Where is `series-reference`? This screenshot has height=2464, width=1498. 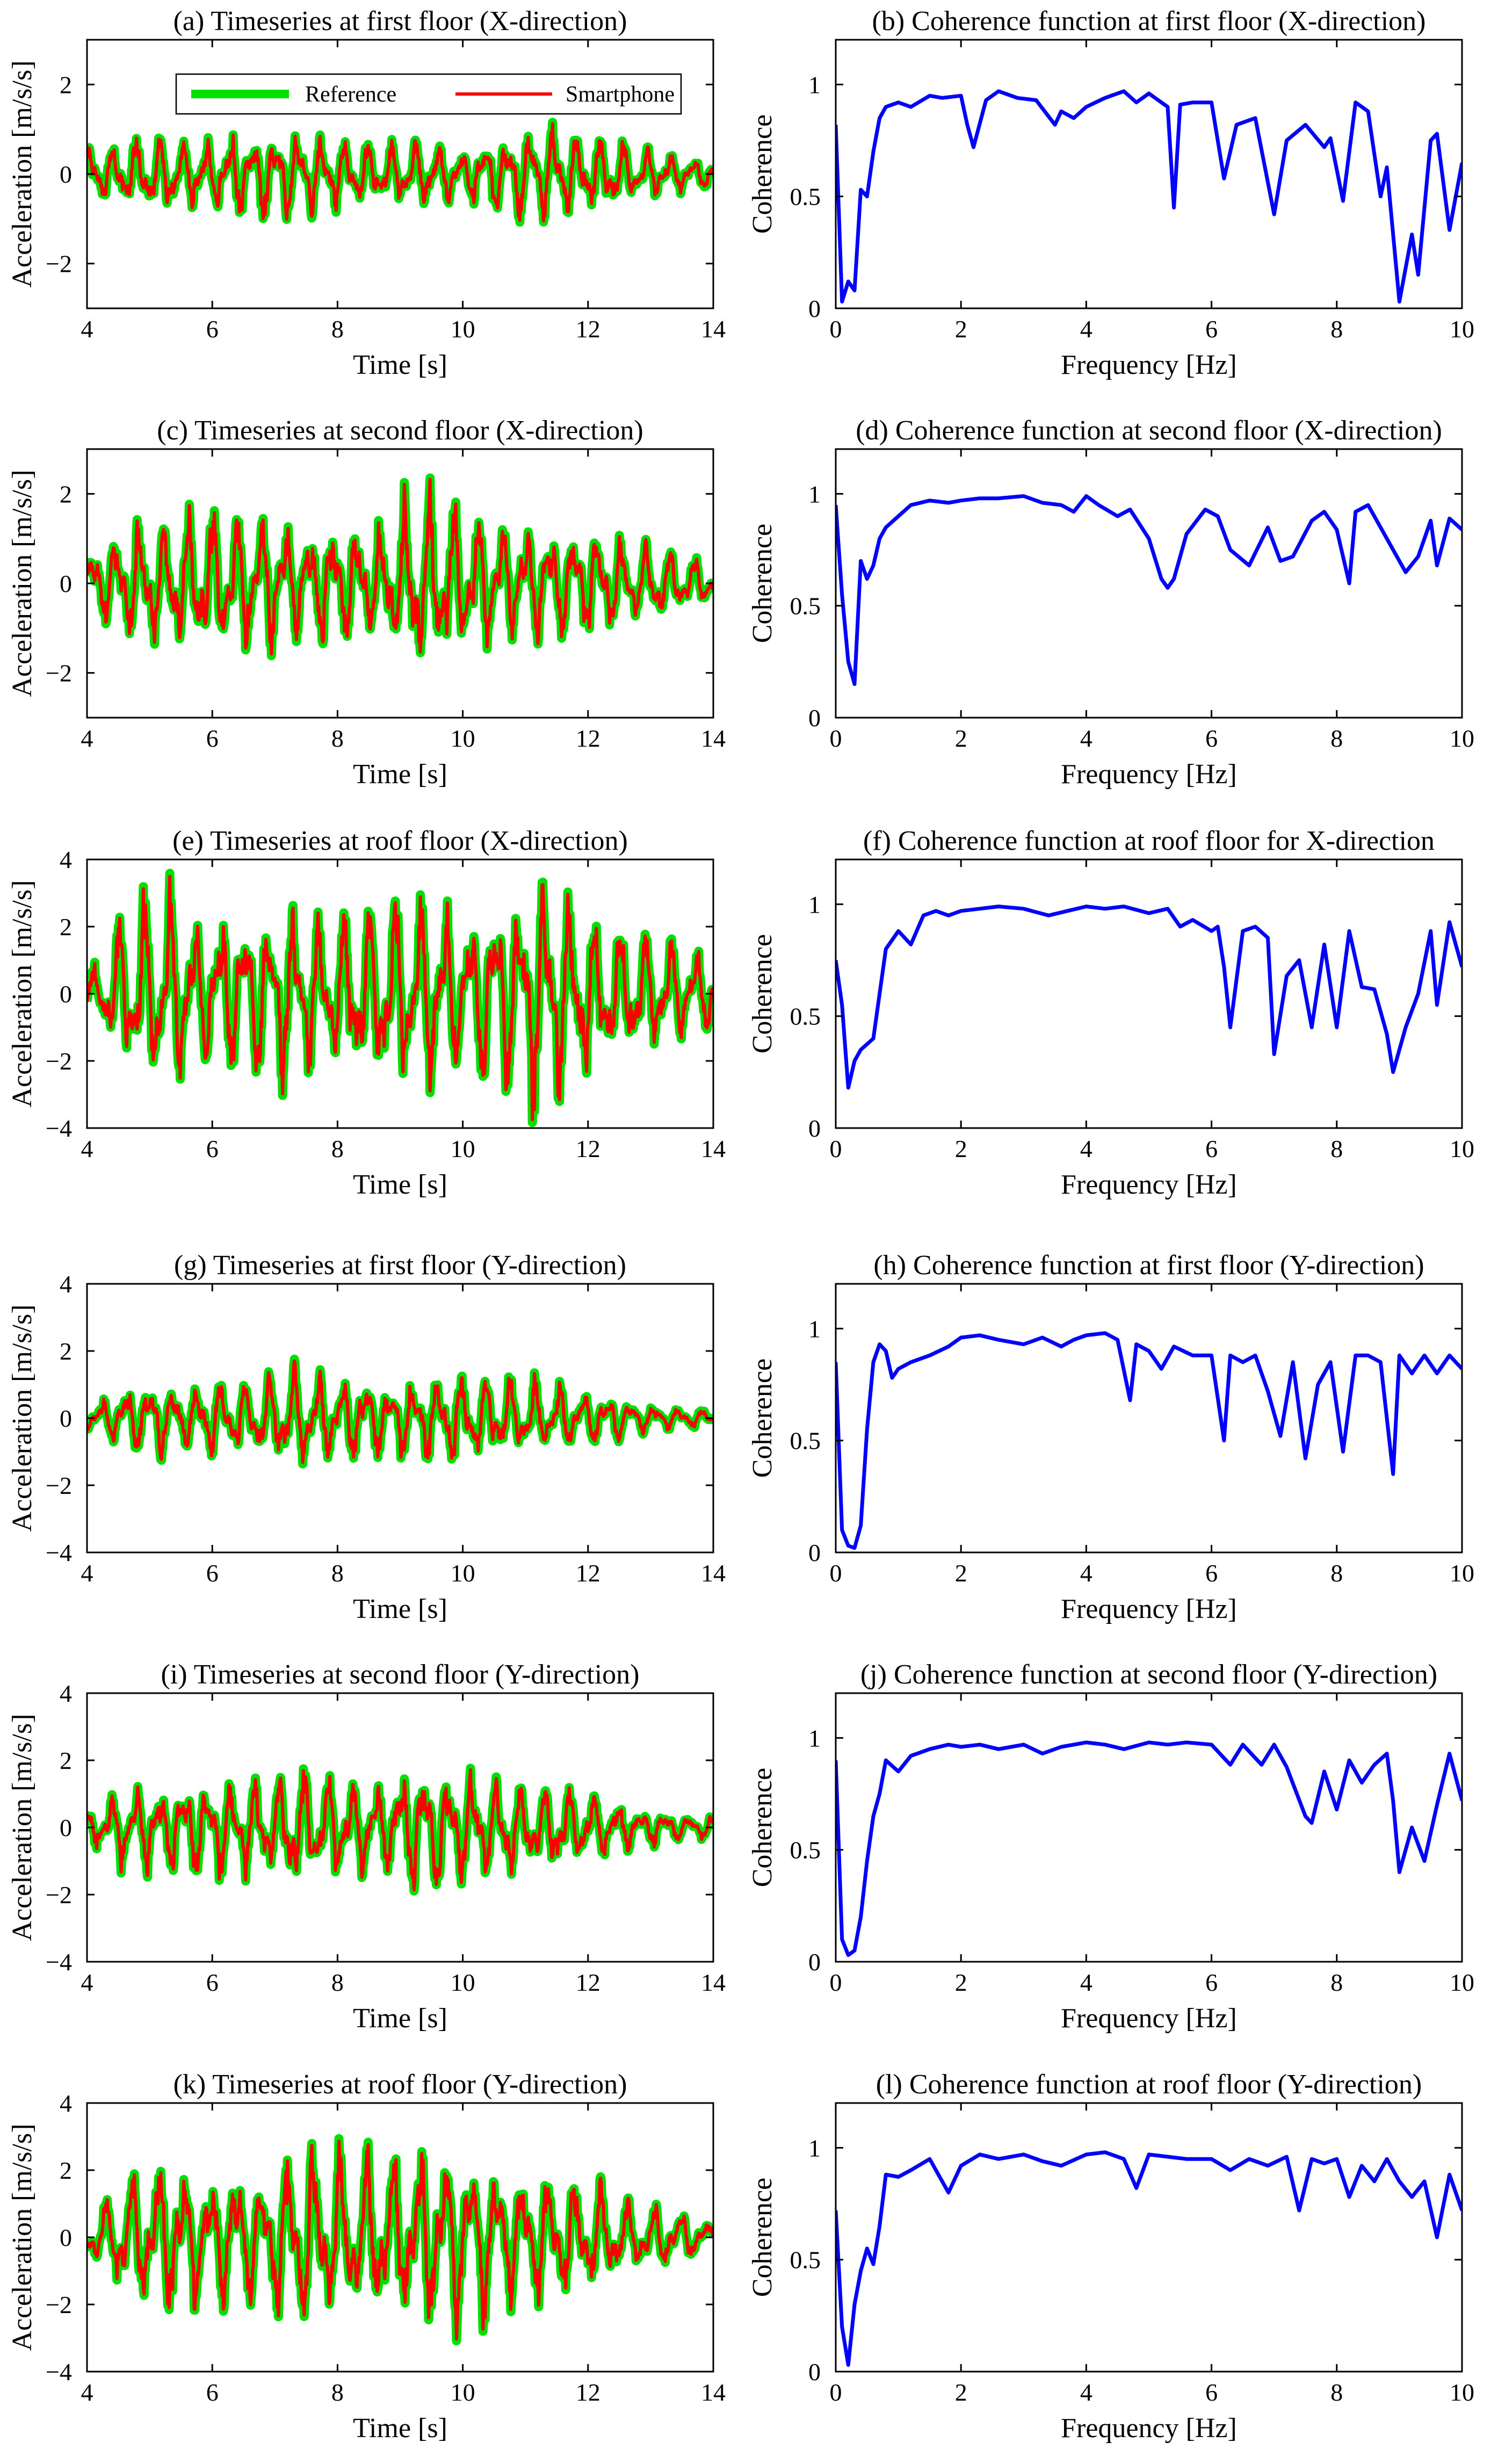 series-reference is located at coordinates (400, 1830).